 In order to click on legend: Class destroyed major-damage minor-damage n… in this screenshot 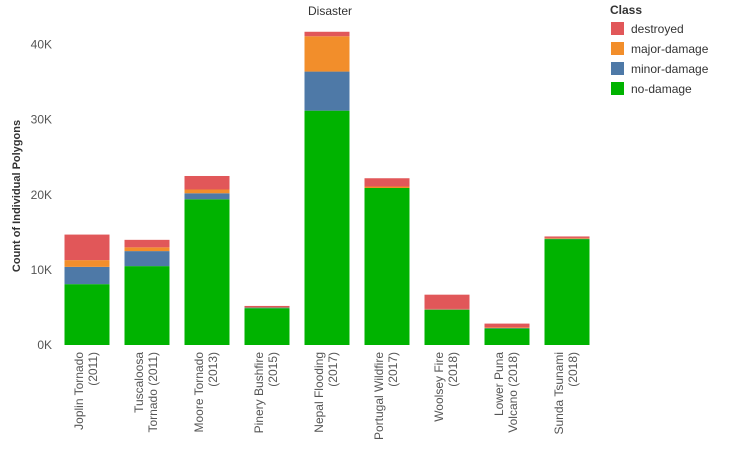, I will do `click(659, 49)`.